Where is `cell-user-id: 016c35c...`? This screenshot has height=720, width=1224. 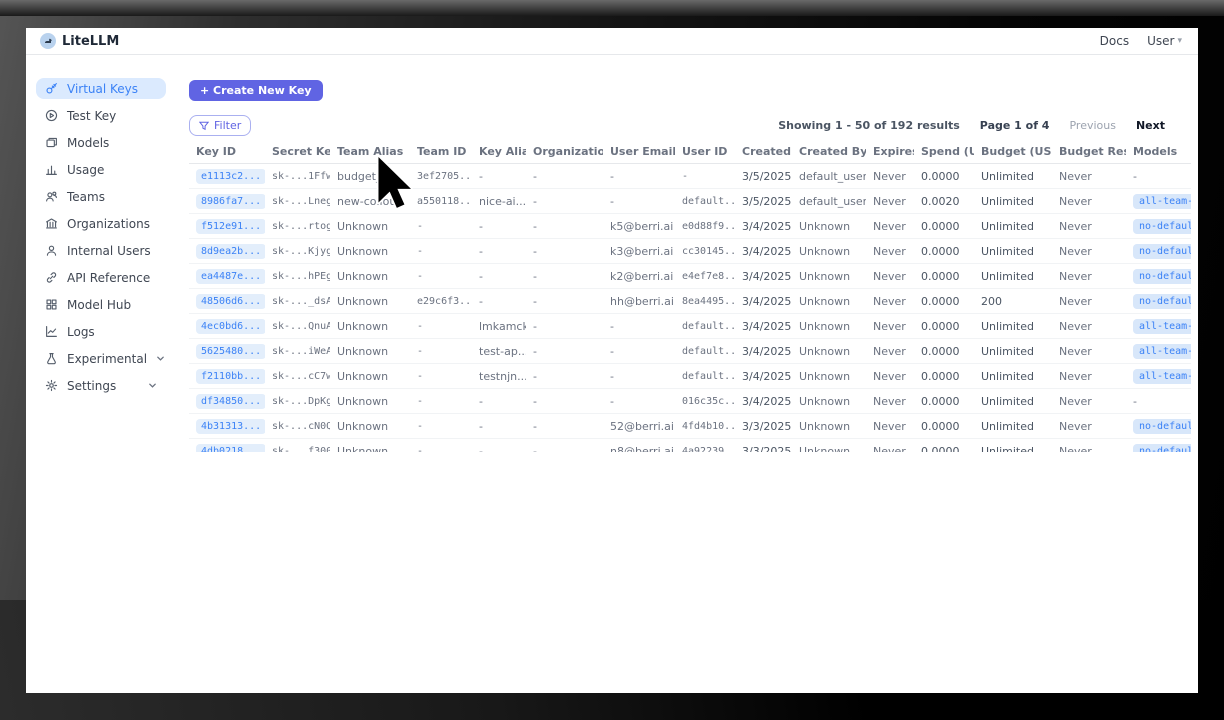
cell-user-id: 016c35c... is located at coordinates (705, 401).